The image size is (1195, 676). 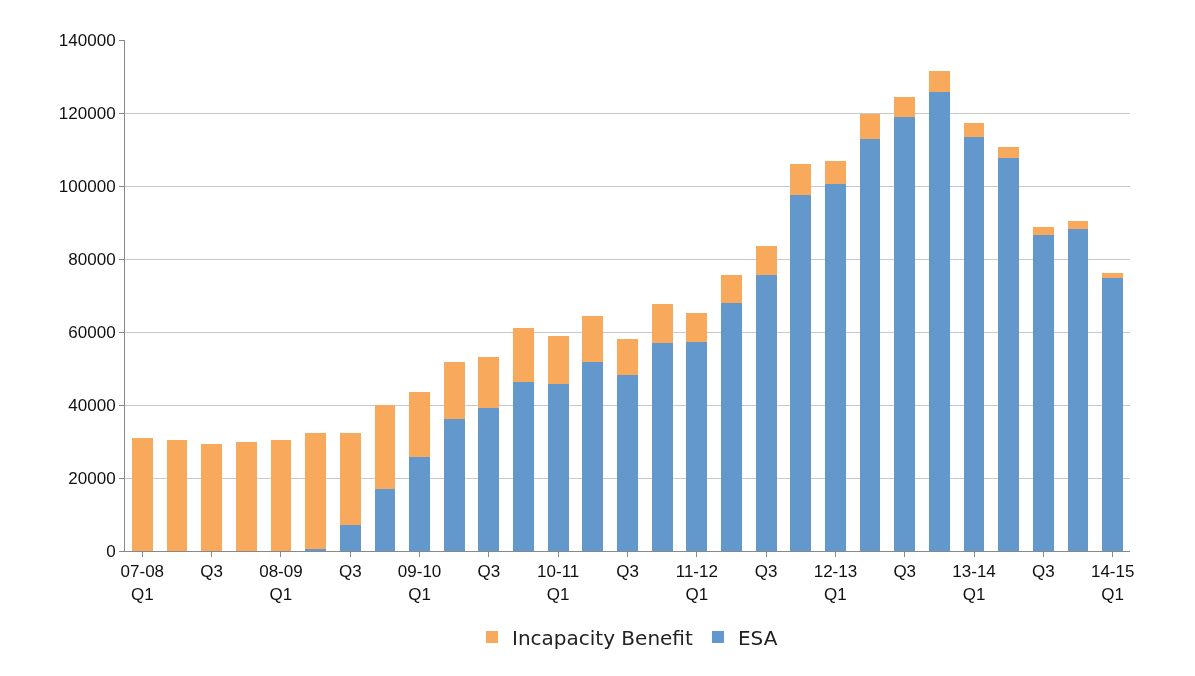 I want to click on x-tick-label: 11-12 Q1, so click(x=696, y=583).